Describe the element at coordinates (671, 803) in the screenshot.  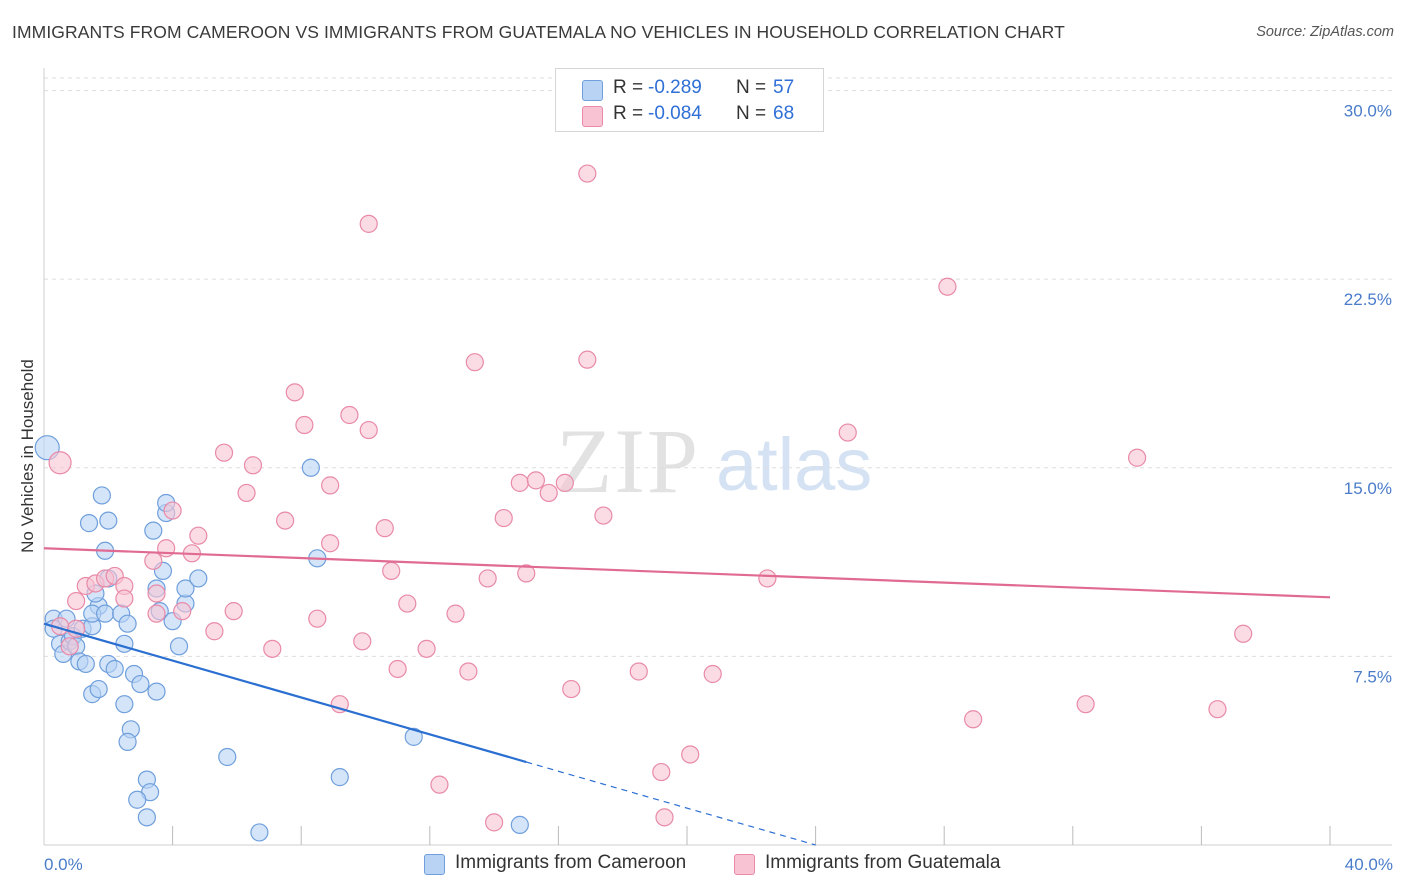
I see `trend-line-cameroon-extension` at that location.